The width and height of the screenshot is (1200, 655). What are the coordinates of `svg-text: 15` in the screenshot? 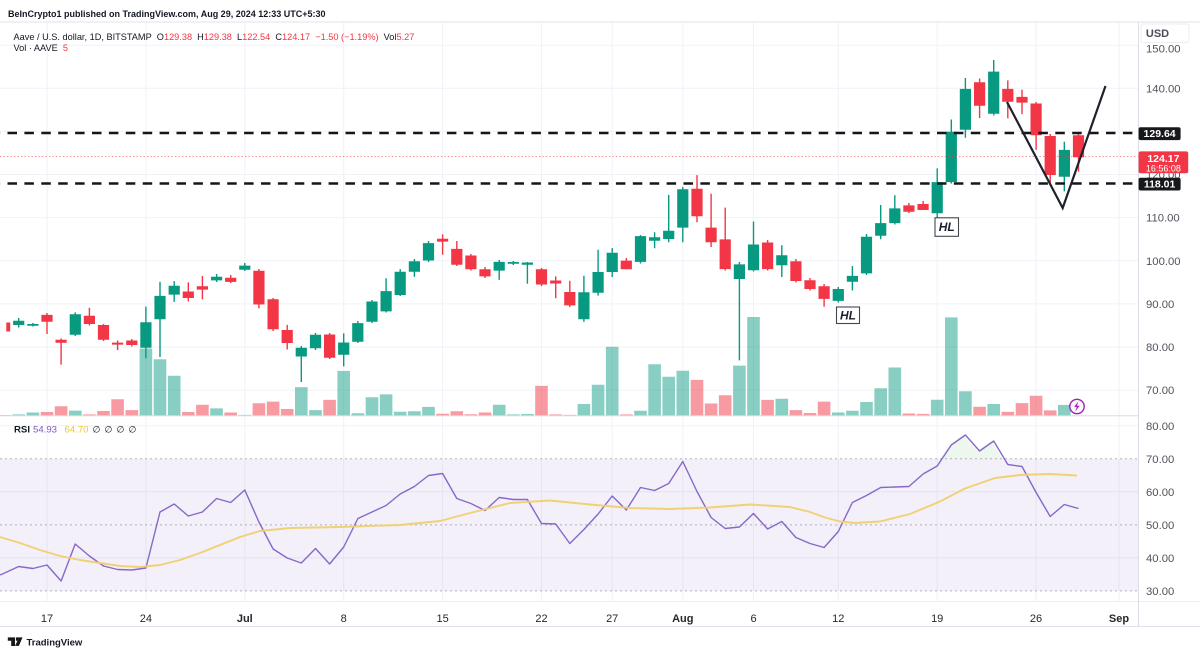 It's located at (442, 619).